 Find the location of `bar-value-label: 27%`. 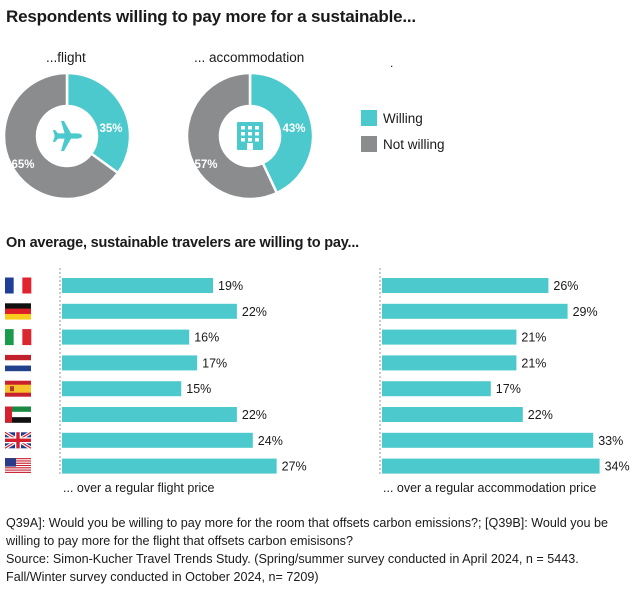

bar-value-label: 27% is located at coordinates (294, 467).